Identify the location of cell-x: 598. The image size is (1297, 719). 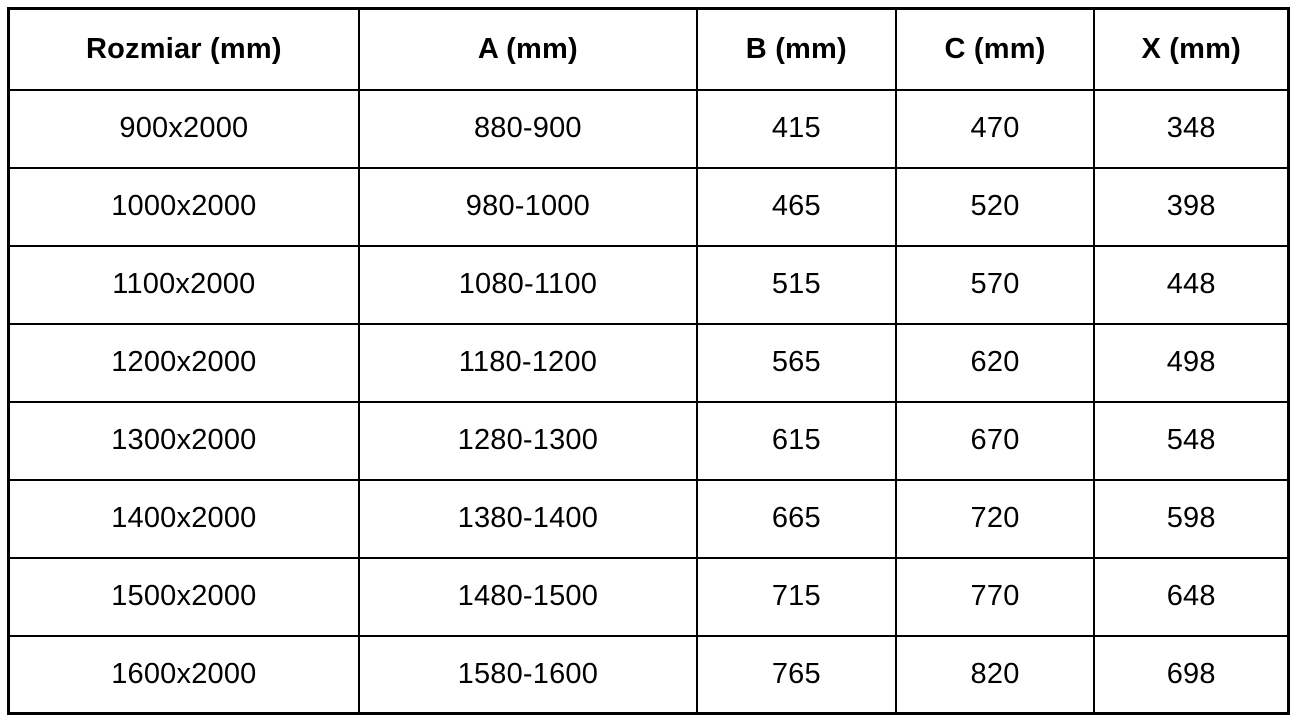
(1191, 518).